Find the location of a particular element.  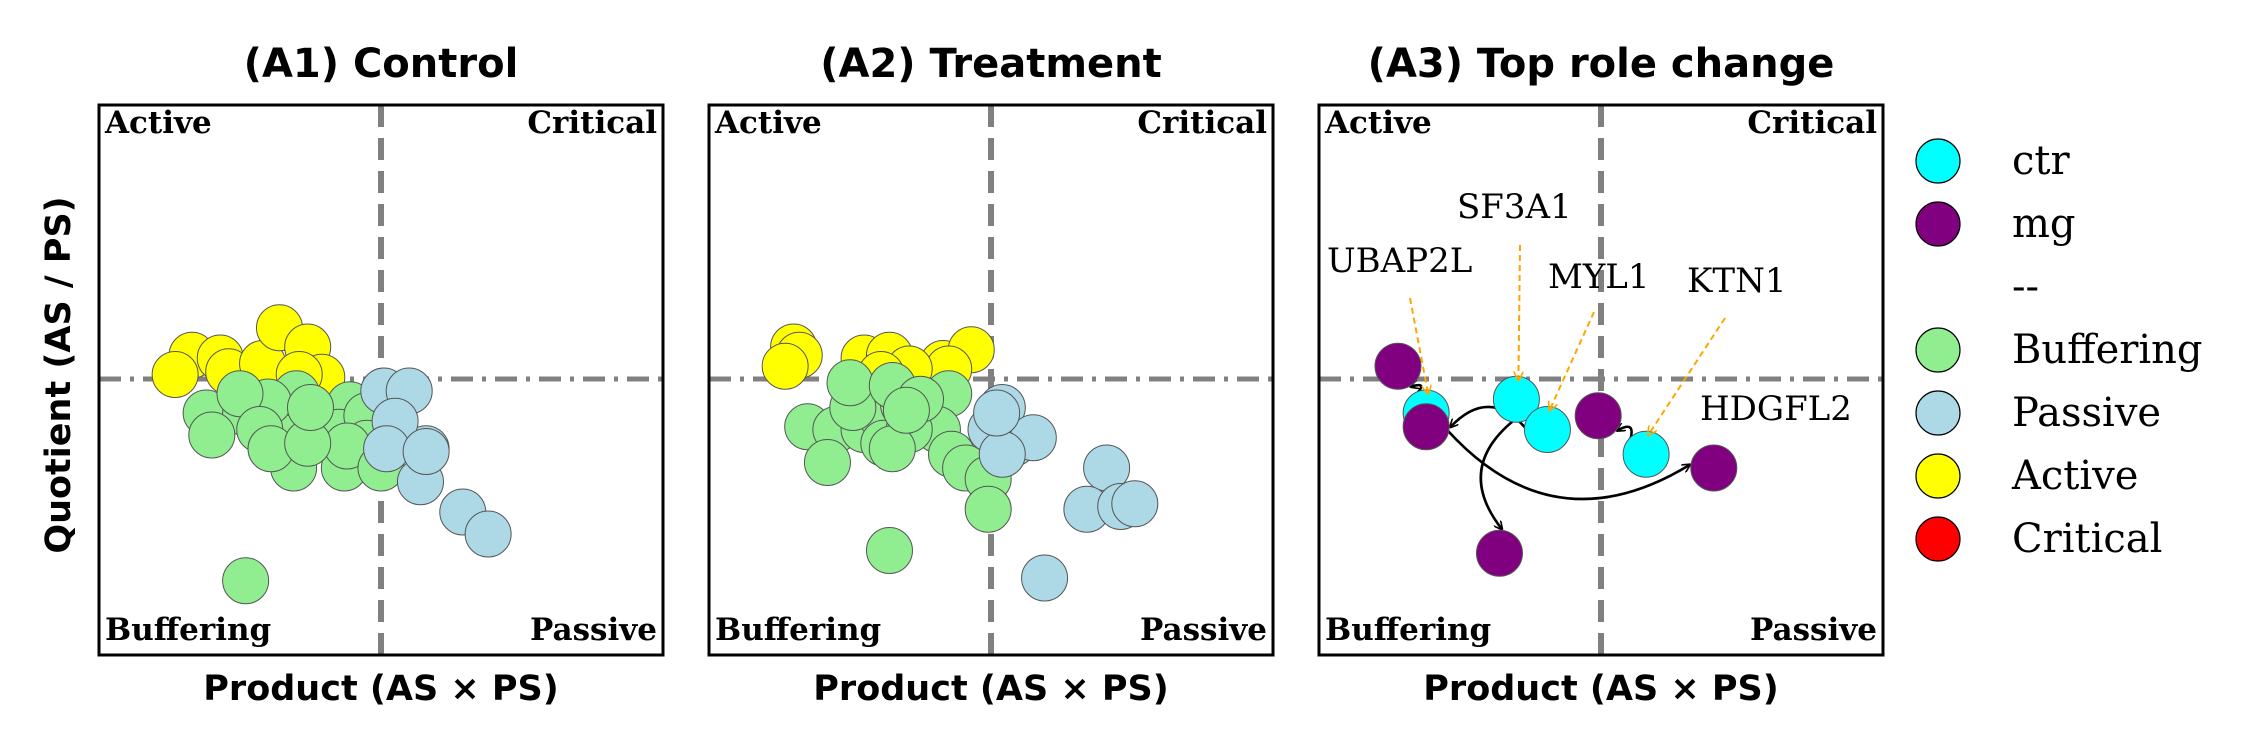

panel-title: (A3) Top role change is located at coordinates (1601, 64).